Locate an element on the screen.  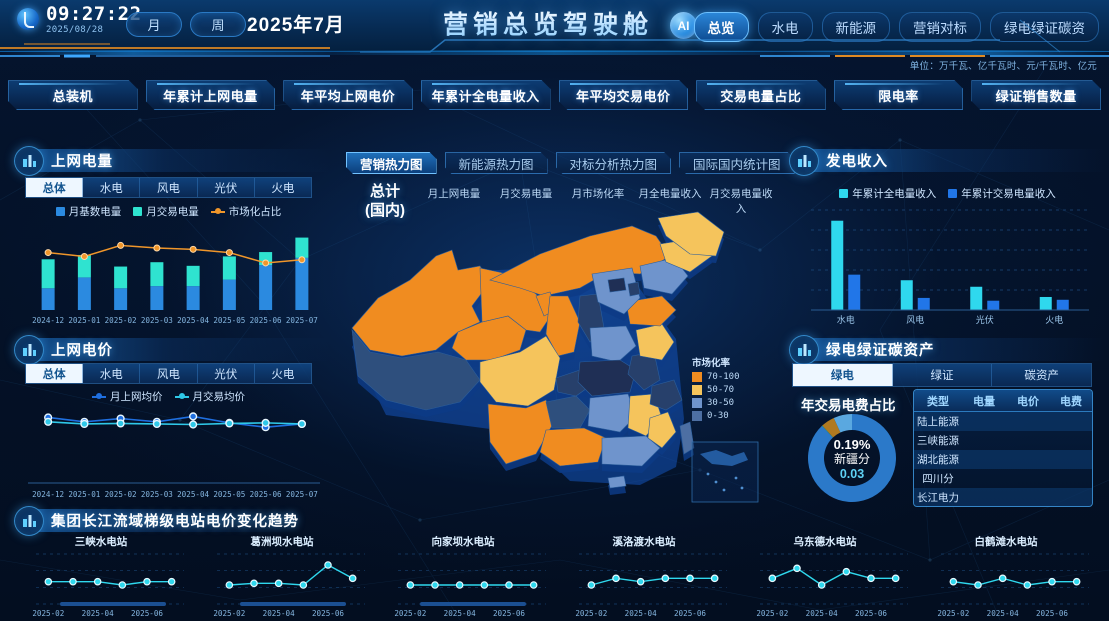
table-row: 陆上能源 is located at coordinates (1003, 421).